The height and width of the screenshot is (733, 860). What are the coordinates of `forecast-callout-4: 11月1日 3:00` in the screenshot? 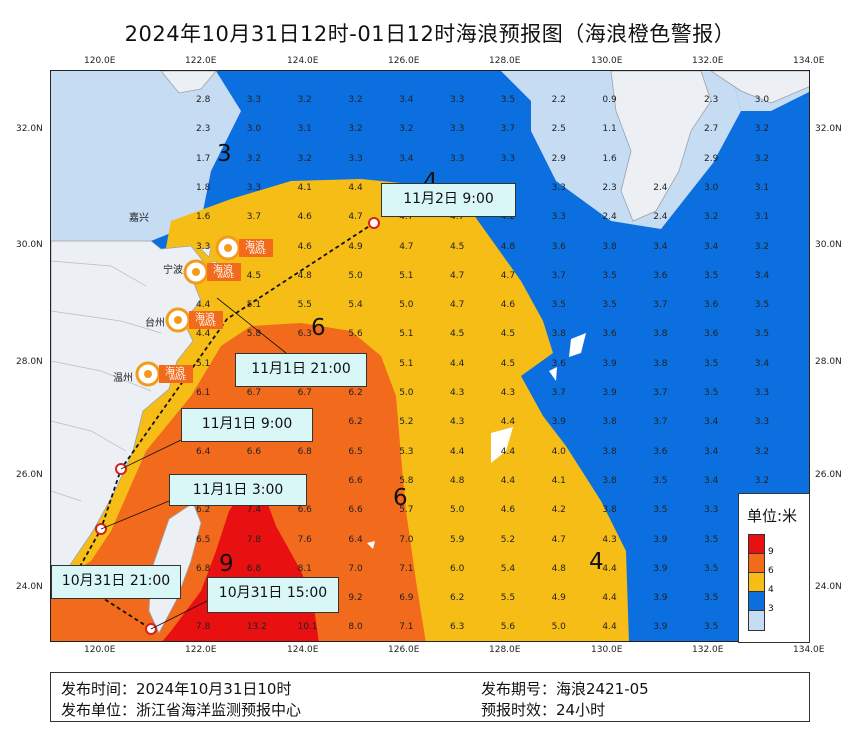 It's located at (238, 490).